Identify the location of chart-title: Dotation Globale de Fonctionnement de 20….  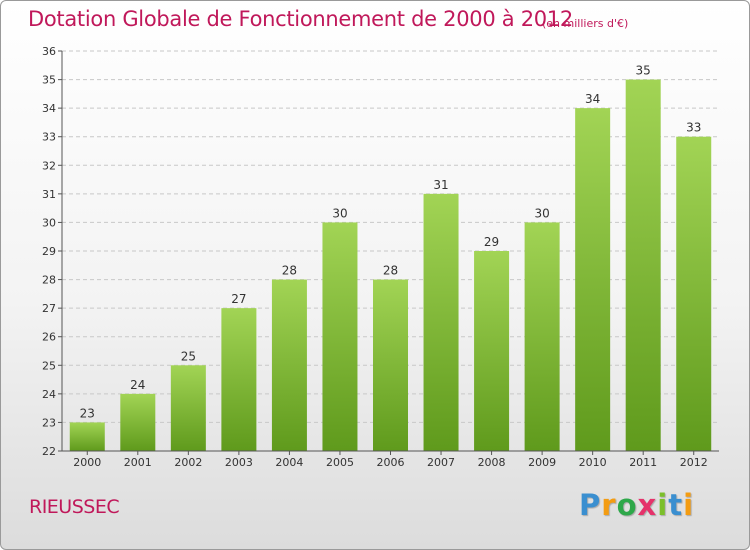
(300, 19).